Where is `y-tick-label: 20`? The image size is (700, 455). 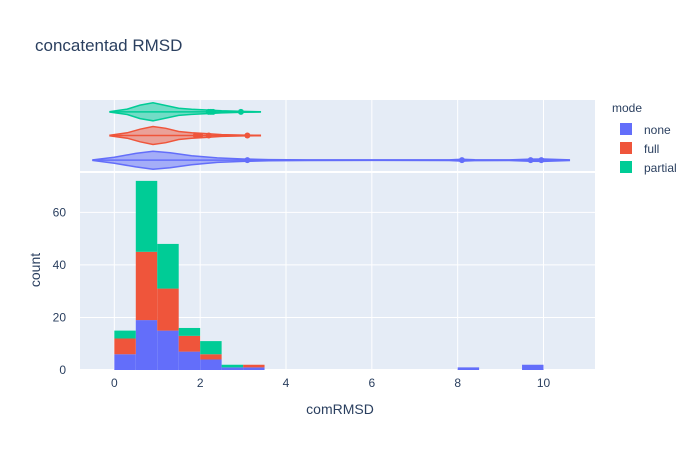 y-tick-label: 20 is located at coordinates (60, 317).